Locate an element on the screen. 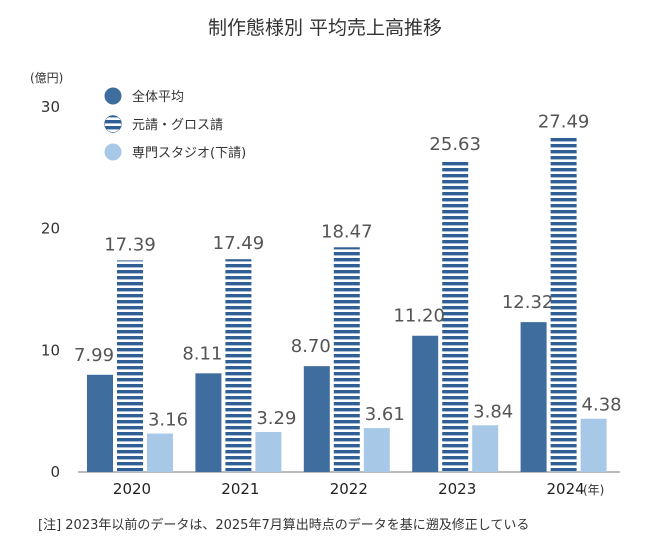 The image size is (650, 542). x-tick-label: 2023 is located at coordinates (457, 489).